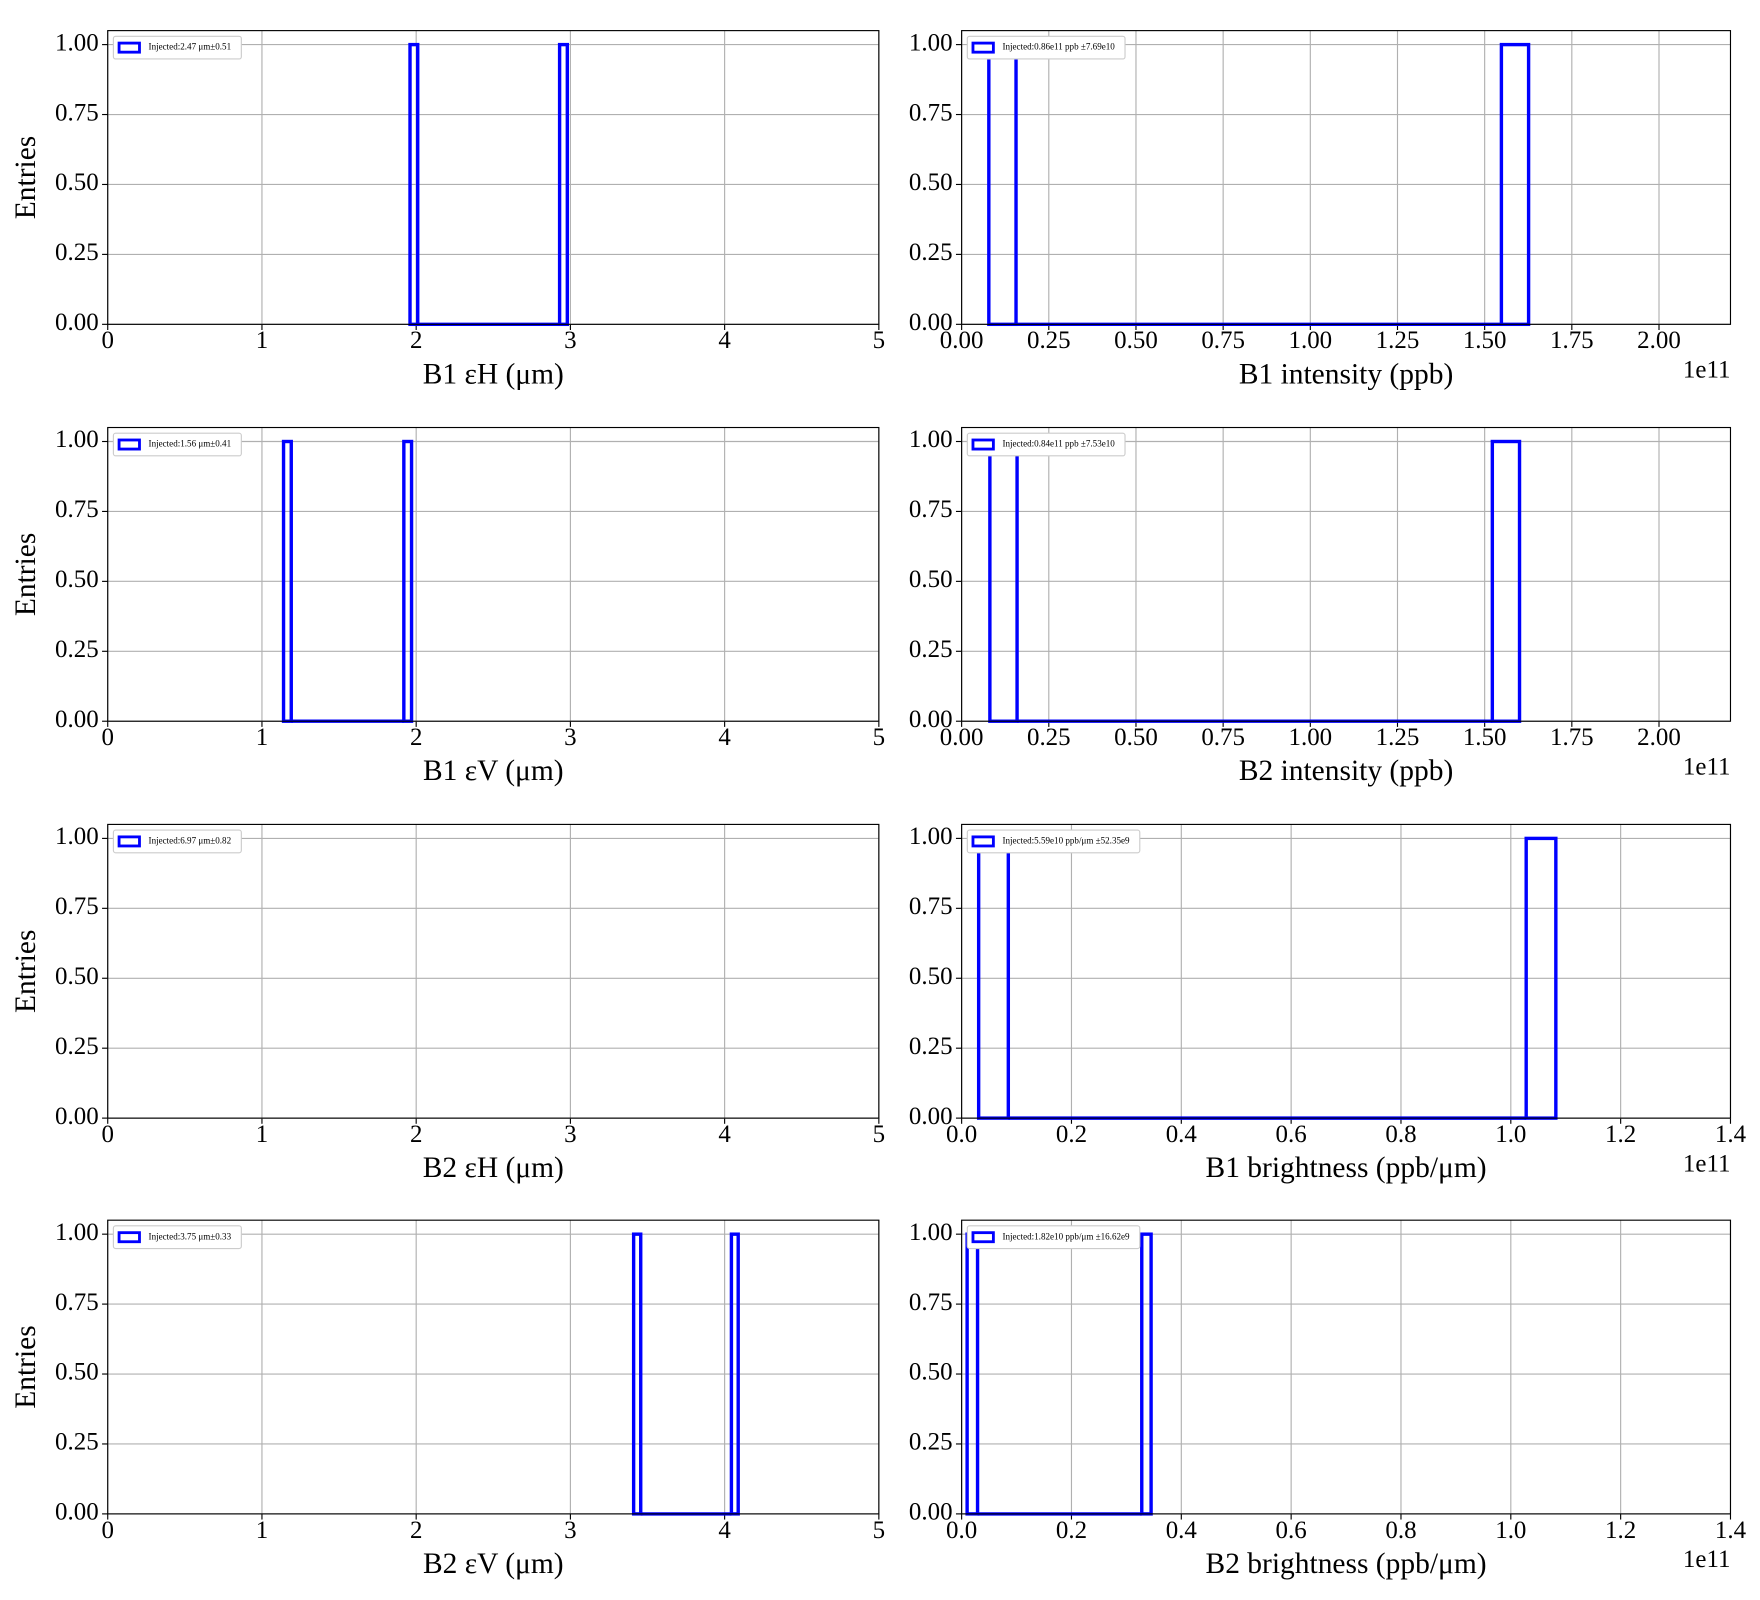 The width and height of the screenshot is (1760, 1600). What do you see at coordinates (1620, 1134) in the screenshot?
I see `x-tick-label: 1.2` at bounding box center [1620, 1134].